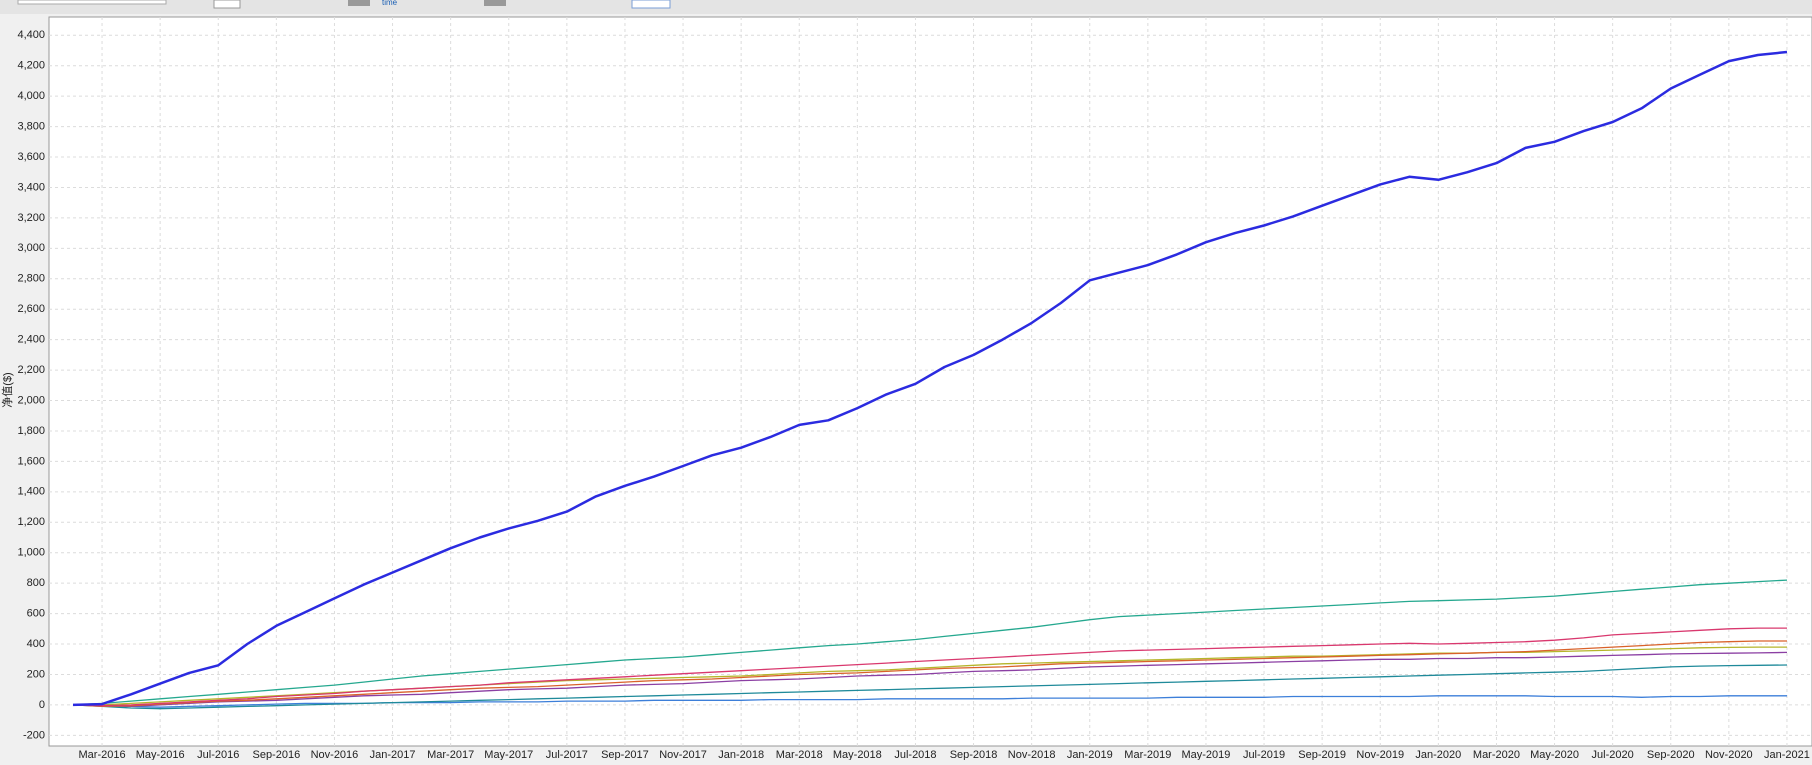 The width and height of the screenshot is (1812, 765). I want to click on x-tick-label: Mar-2019, so click(1147, 754).